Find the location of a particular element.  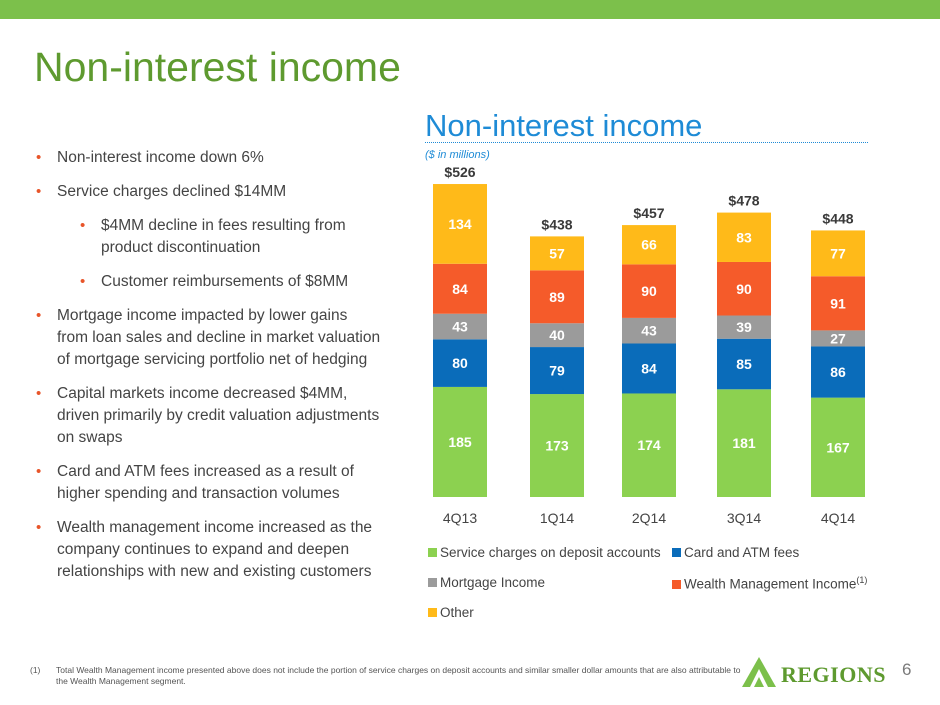

data-label: 174 is located at coordinates (649, 445).